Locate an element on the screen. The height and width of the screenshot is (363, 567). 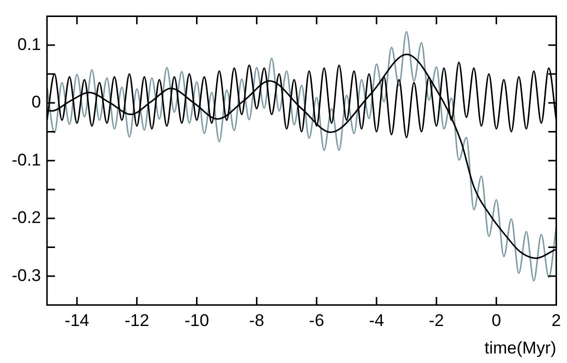
y-tick-label: -0.2 is located at coordinates (26, 218).